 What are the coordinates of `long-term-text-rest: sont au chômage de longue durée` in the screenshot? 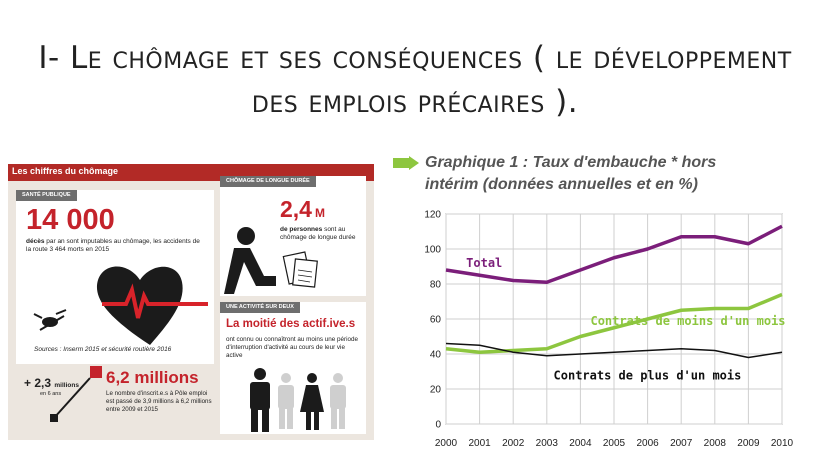 It's located at (318, 233).